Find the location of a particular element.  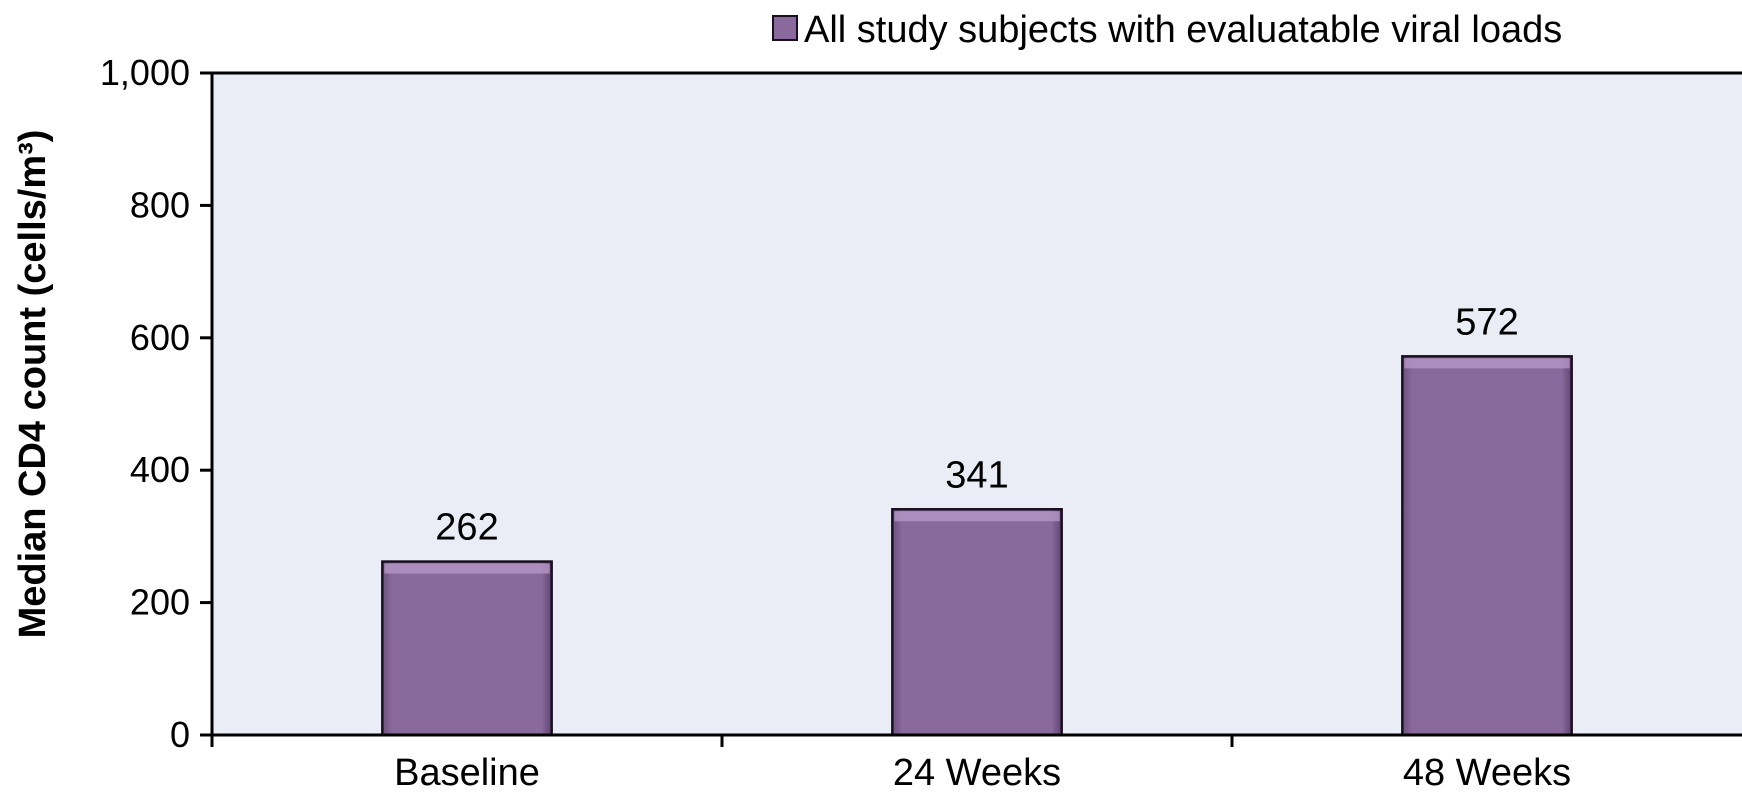

legend-swatch is located at coordinates (785, 28).